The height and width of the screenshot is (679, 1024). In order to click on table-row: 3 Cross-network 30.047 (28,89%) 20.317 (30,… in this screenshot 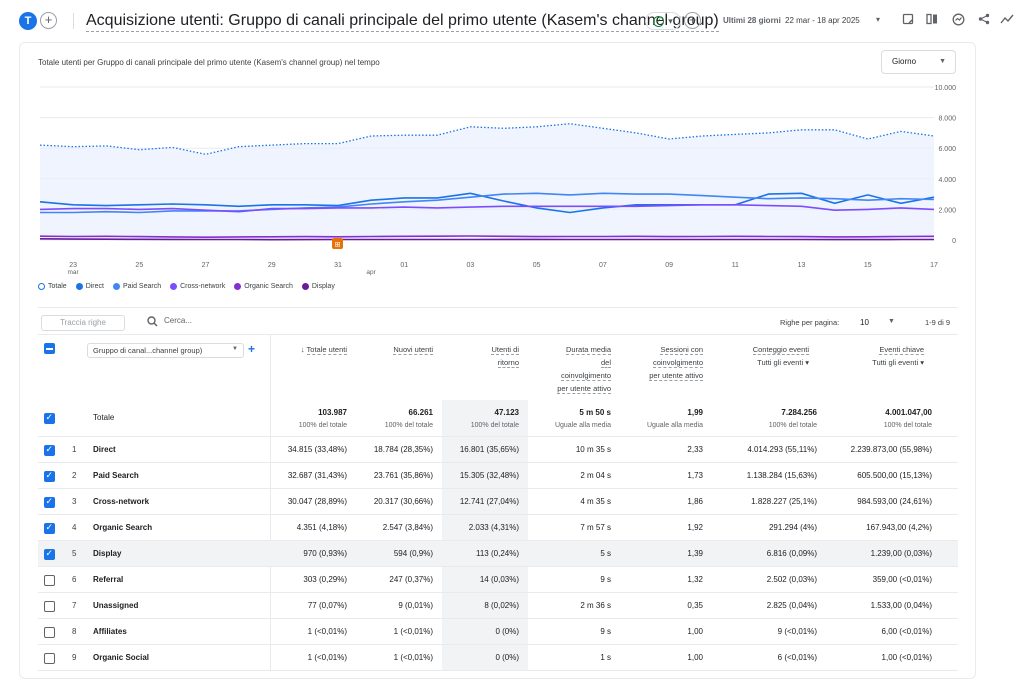, I will do `click(498, 501)`.